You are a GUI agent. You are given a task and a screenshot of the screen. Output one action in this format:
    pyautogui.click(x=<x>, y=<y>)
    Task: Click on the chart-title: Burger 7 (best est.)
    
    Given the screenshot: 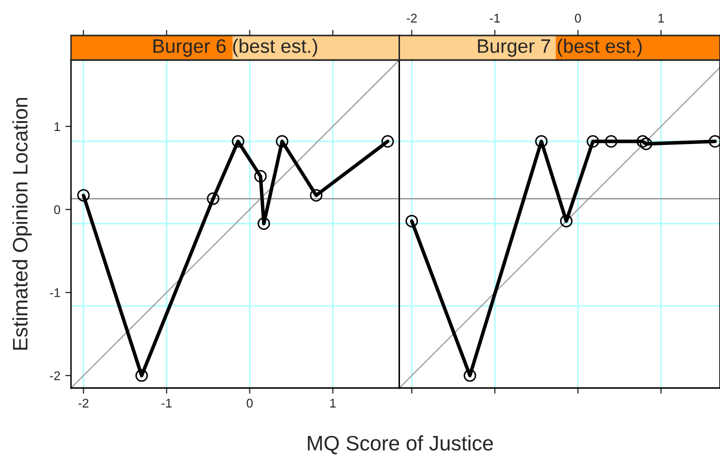 What is the action you would take?
    pyautogui.click(x=560, y=47)
    